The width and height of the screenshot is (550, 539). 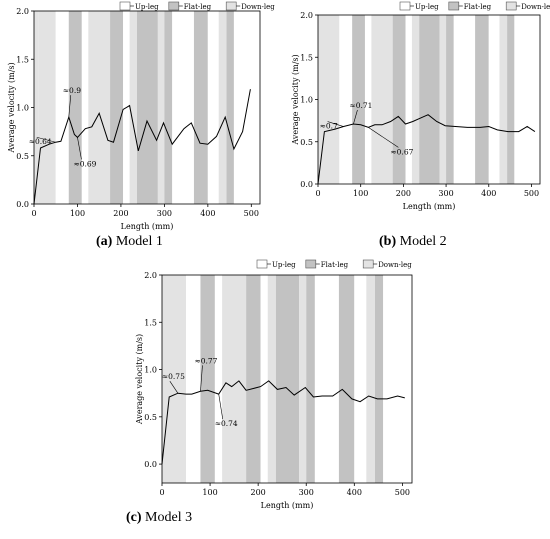 What do you see at coordinates (445, 193) in the screenshot?
I see `x-tick-label: 300` at bounding box center [445, 193].